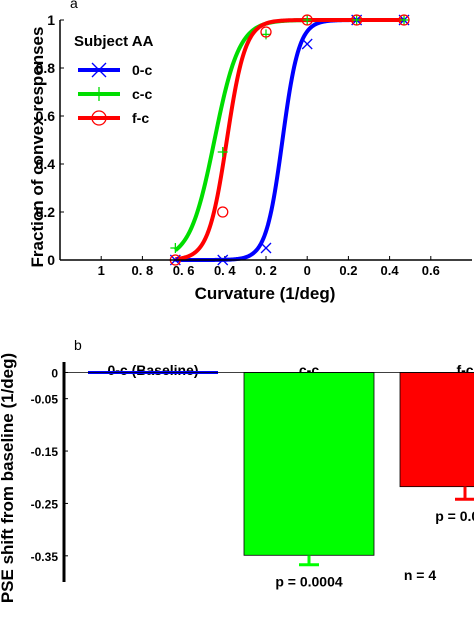  I want to click on bar-category-label: 0-c (Baseline), so click(152, 370).